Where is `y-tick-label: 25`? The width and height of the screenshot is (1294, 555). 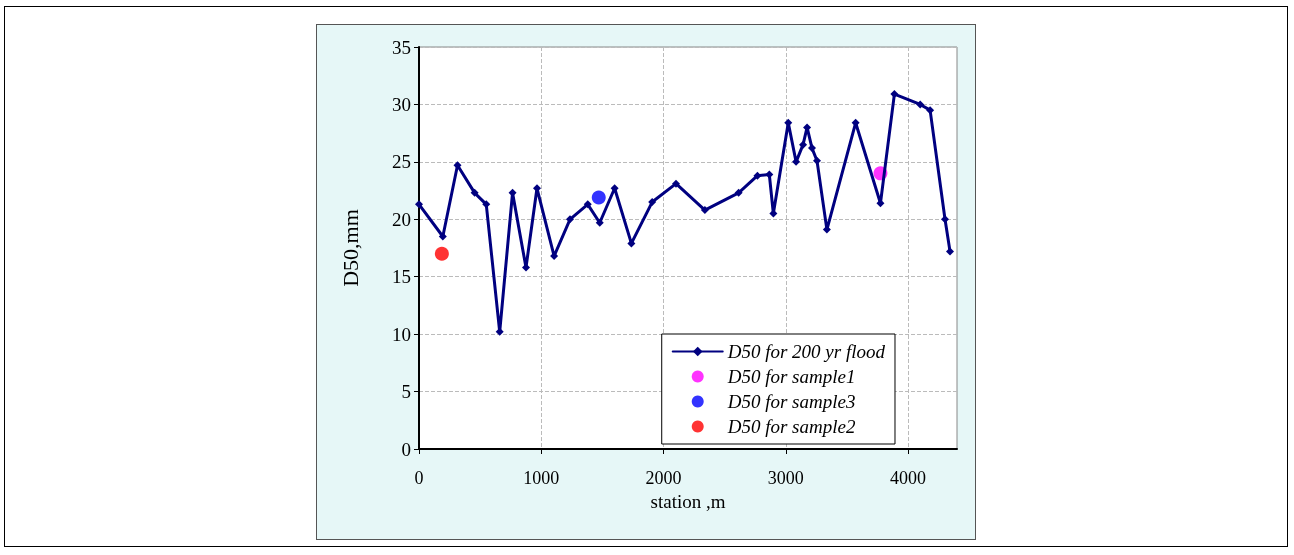
y-tick-label: 25 is located at coordinates (401, 162).